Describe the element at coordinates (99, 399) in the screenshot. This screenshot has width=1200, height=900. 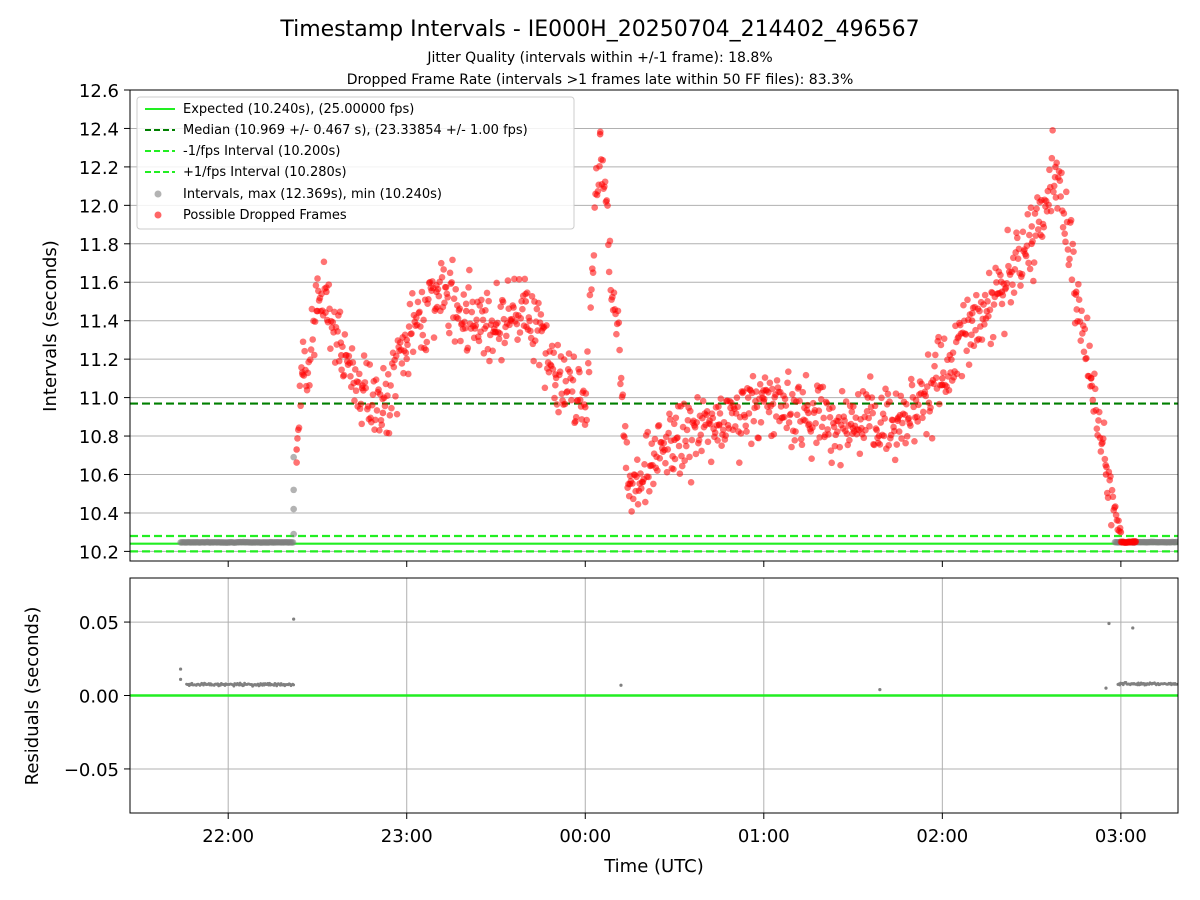
I see `y-tick-label: 11.0` at that location.